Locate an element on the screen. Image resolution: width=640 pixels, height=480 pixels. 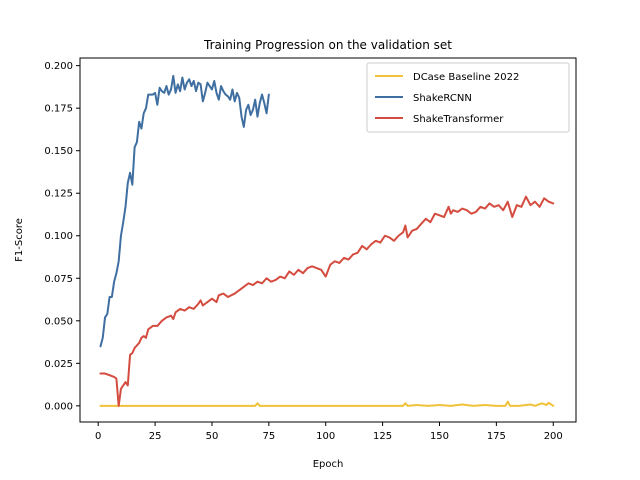
x-tick-label: 50 is located at coordinates (212, 436).